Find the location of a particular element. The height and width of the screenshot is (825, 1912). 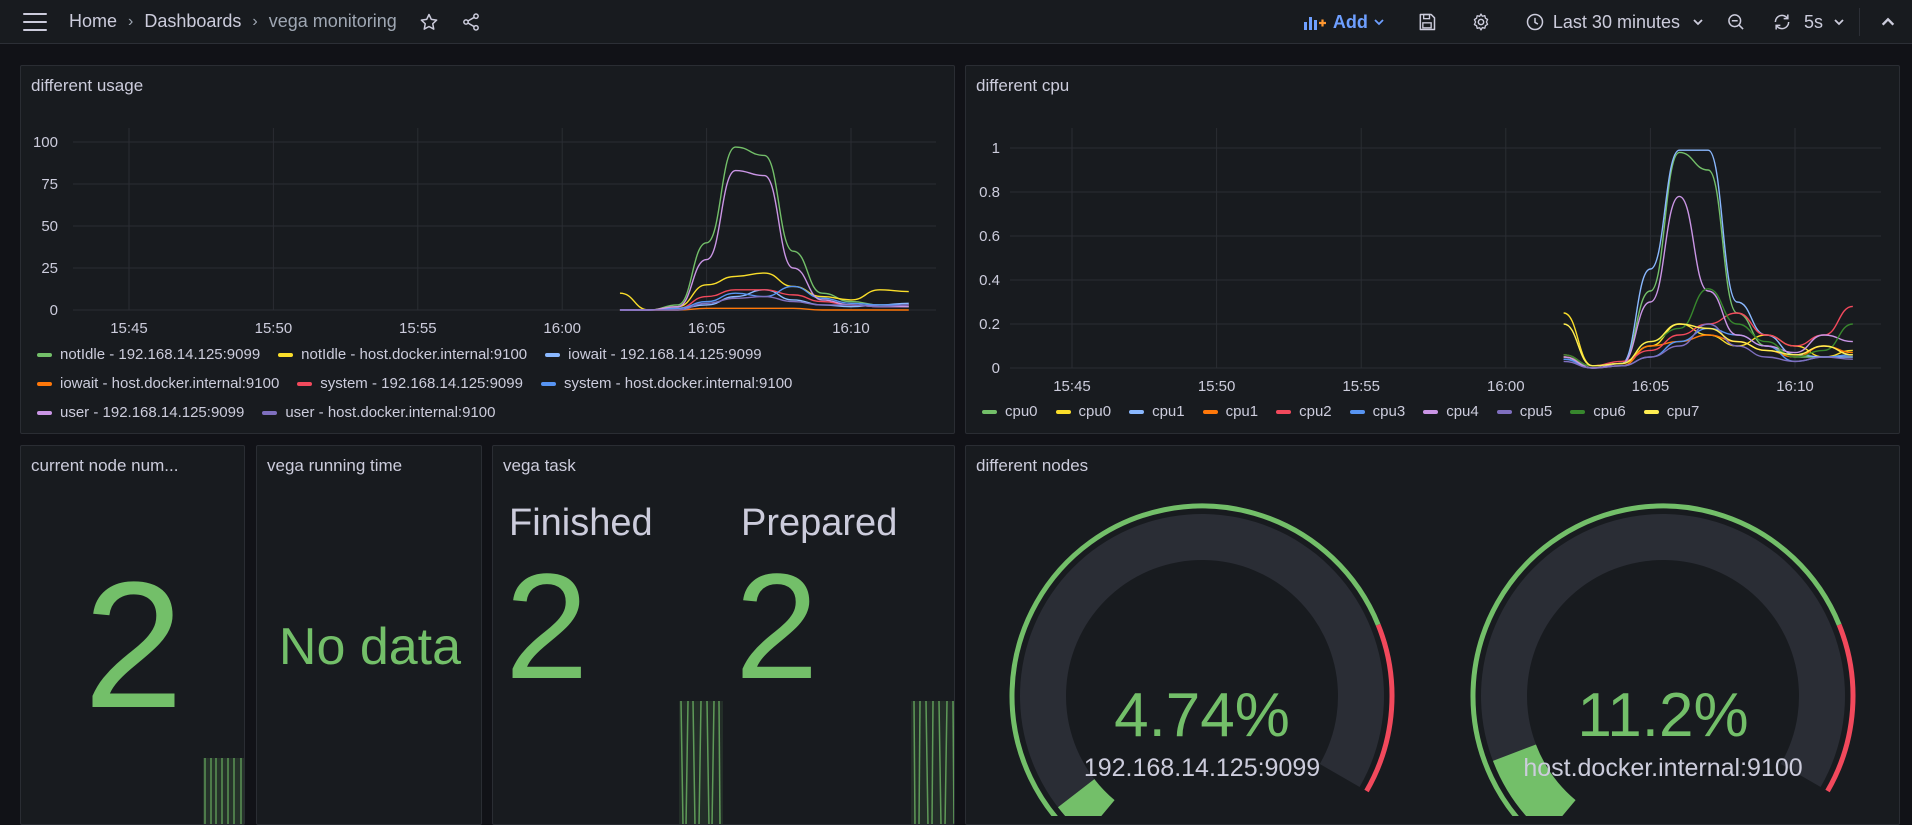

legend-item: cpu7 is located at coordinates (1671, 411).